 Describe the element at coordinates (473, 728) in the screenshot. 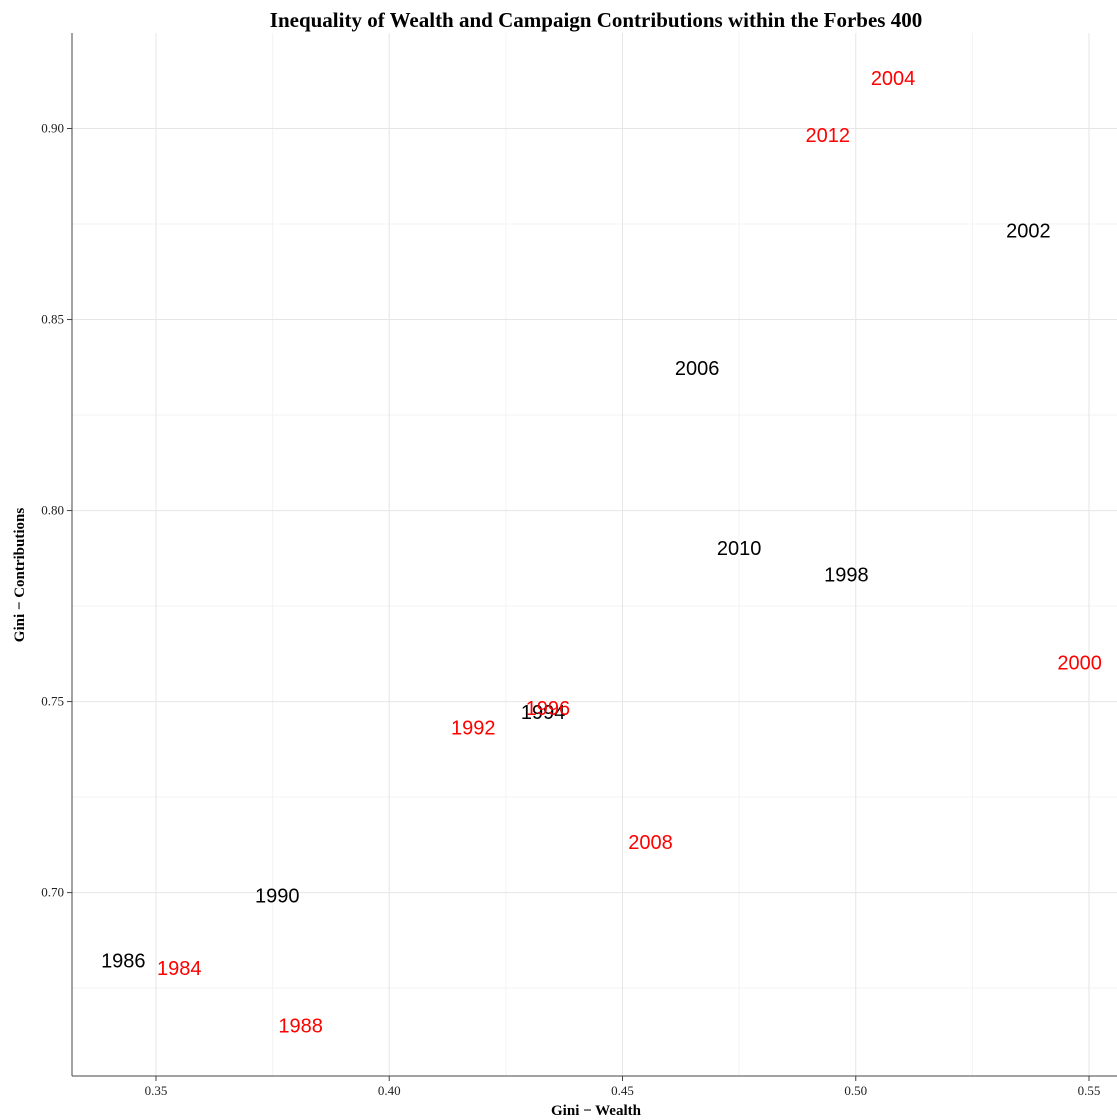

I see `data-point-label: 1992` at that location.